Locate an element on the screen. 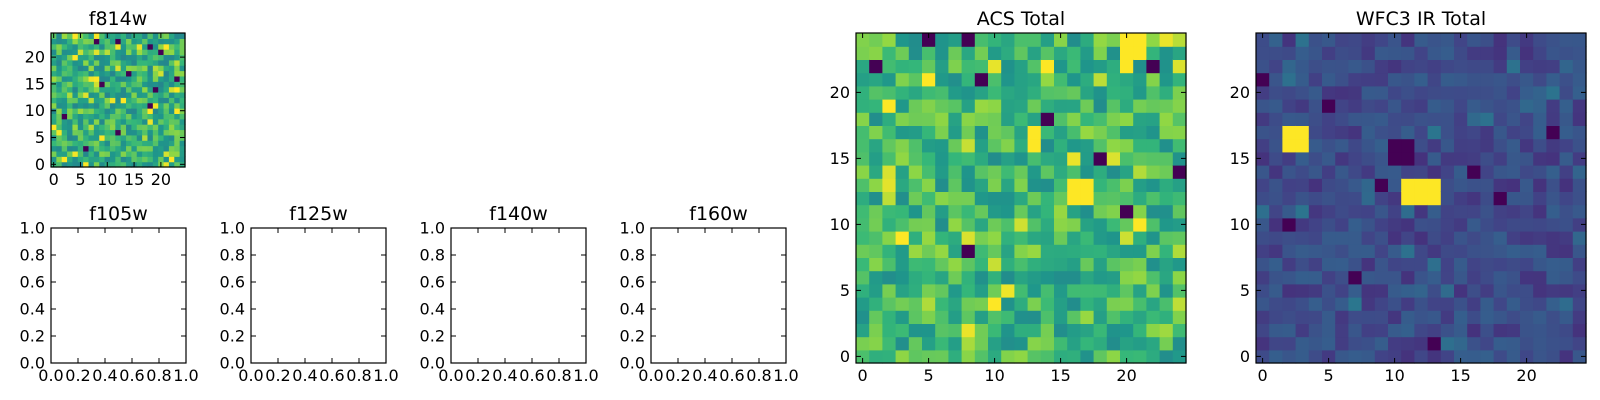 Image resolution: width=1600 pixels, height=400 pixels. x-tick-label: 10 is located at coordinates (994, 375).